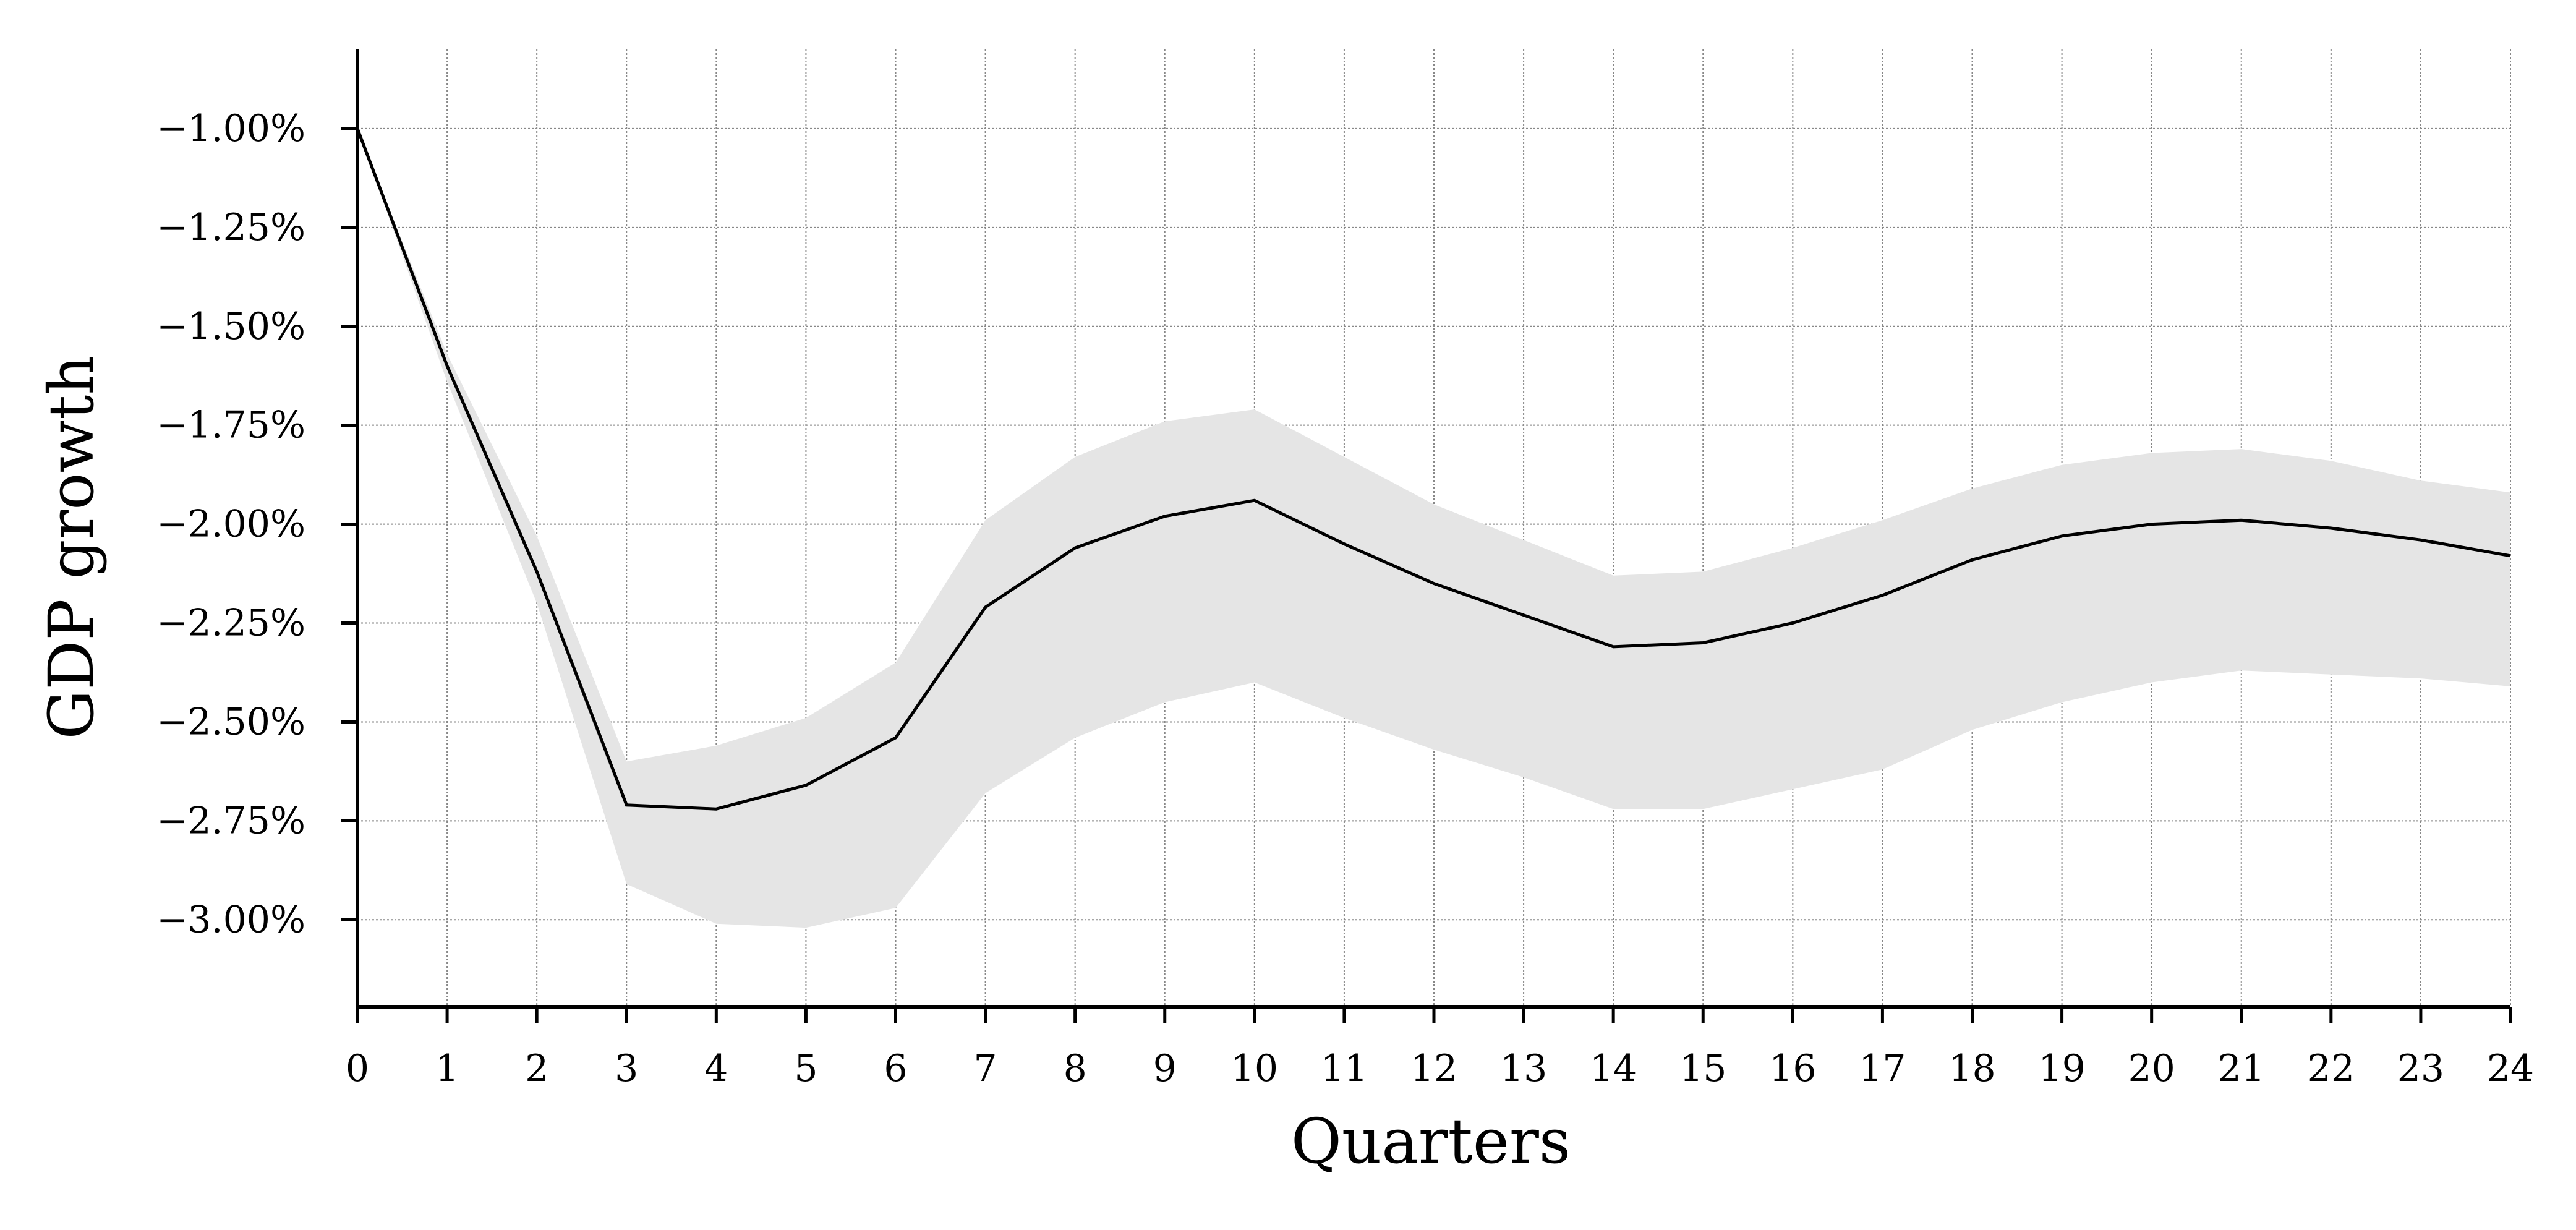 The width and height of the screenshot is (2576, 1230). What do you see at coordinates (895, 1069) in the screenshot?
I see `x-tick-label: 6` at bounding box center [895, 1069].